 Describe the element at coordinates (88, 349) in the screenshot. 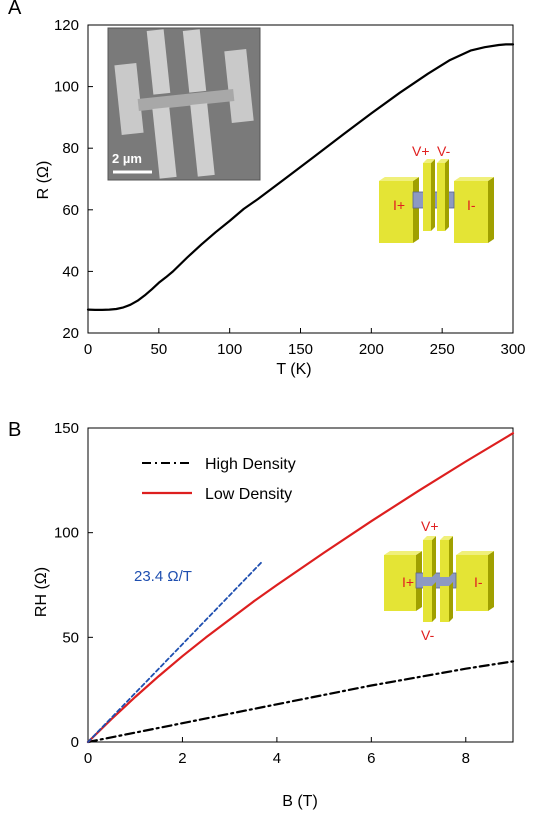

I see `panel-a-x-tick-label: 0` at that location.